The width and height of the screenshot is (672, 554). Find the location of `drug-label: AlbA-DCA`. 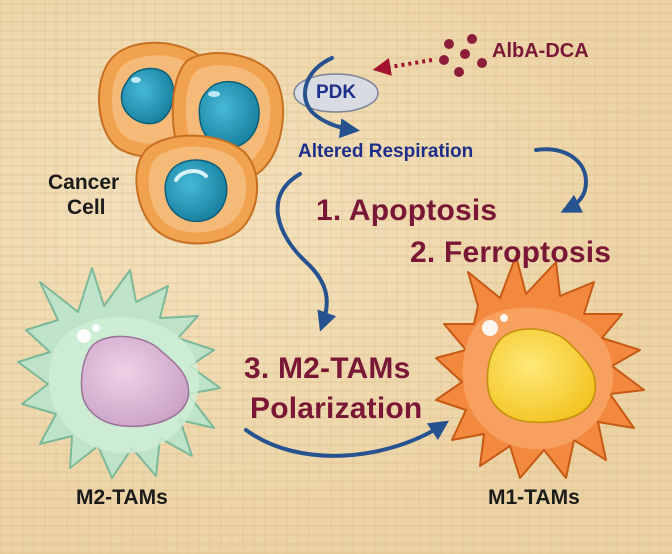

drug-label: AlbA-DCA is located at coordinates (540, 51).